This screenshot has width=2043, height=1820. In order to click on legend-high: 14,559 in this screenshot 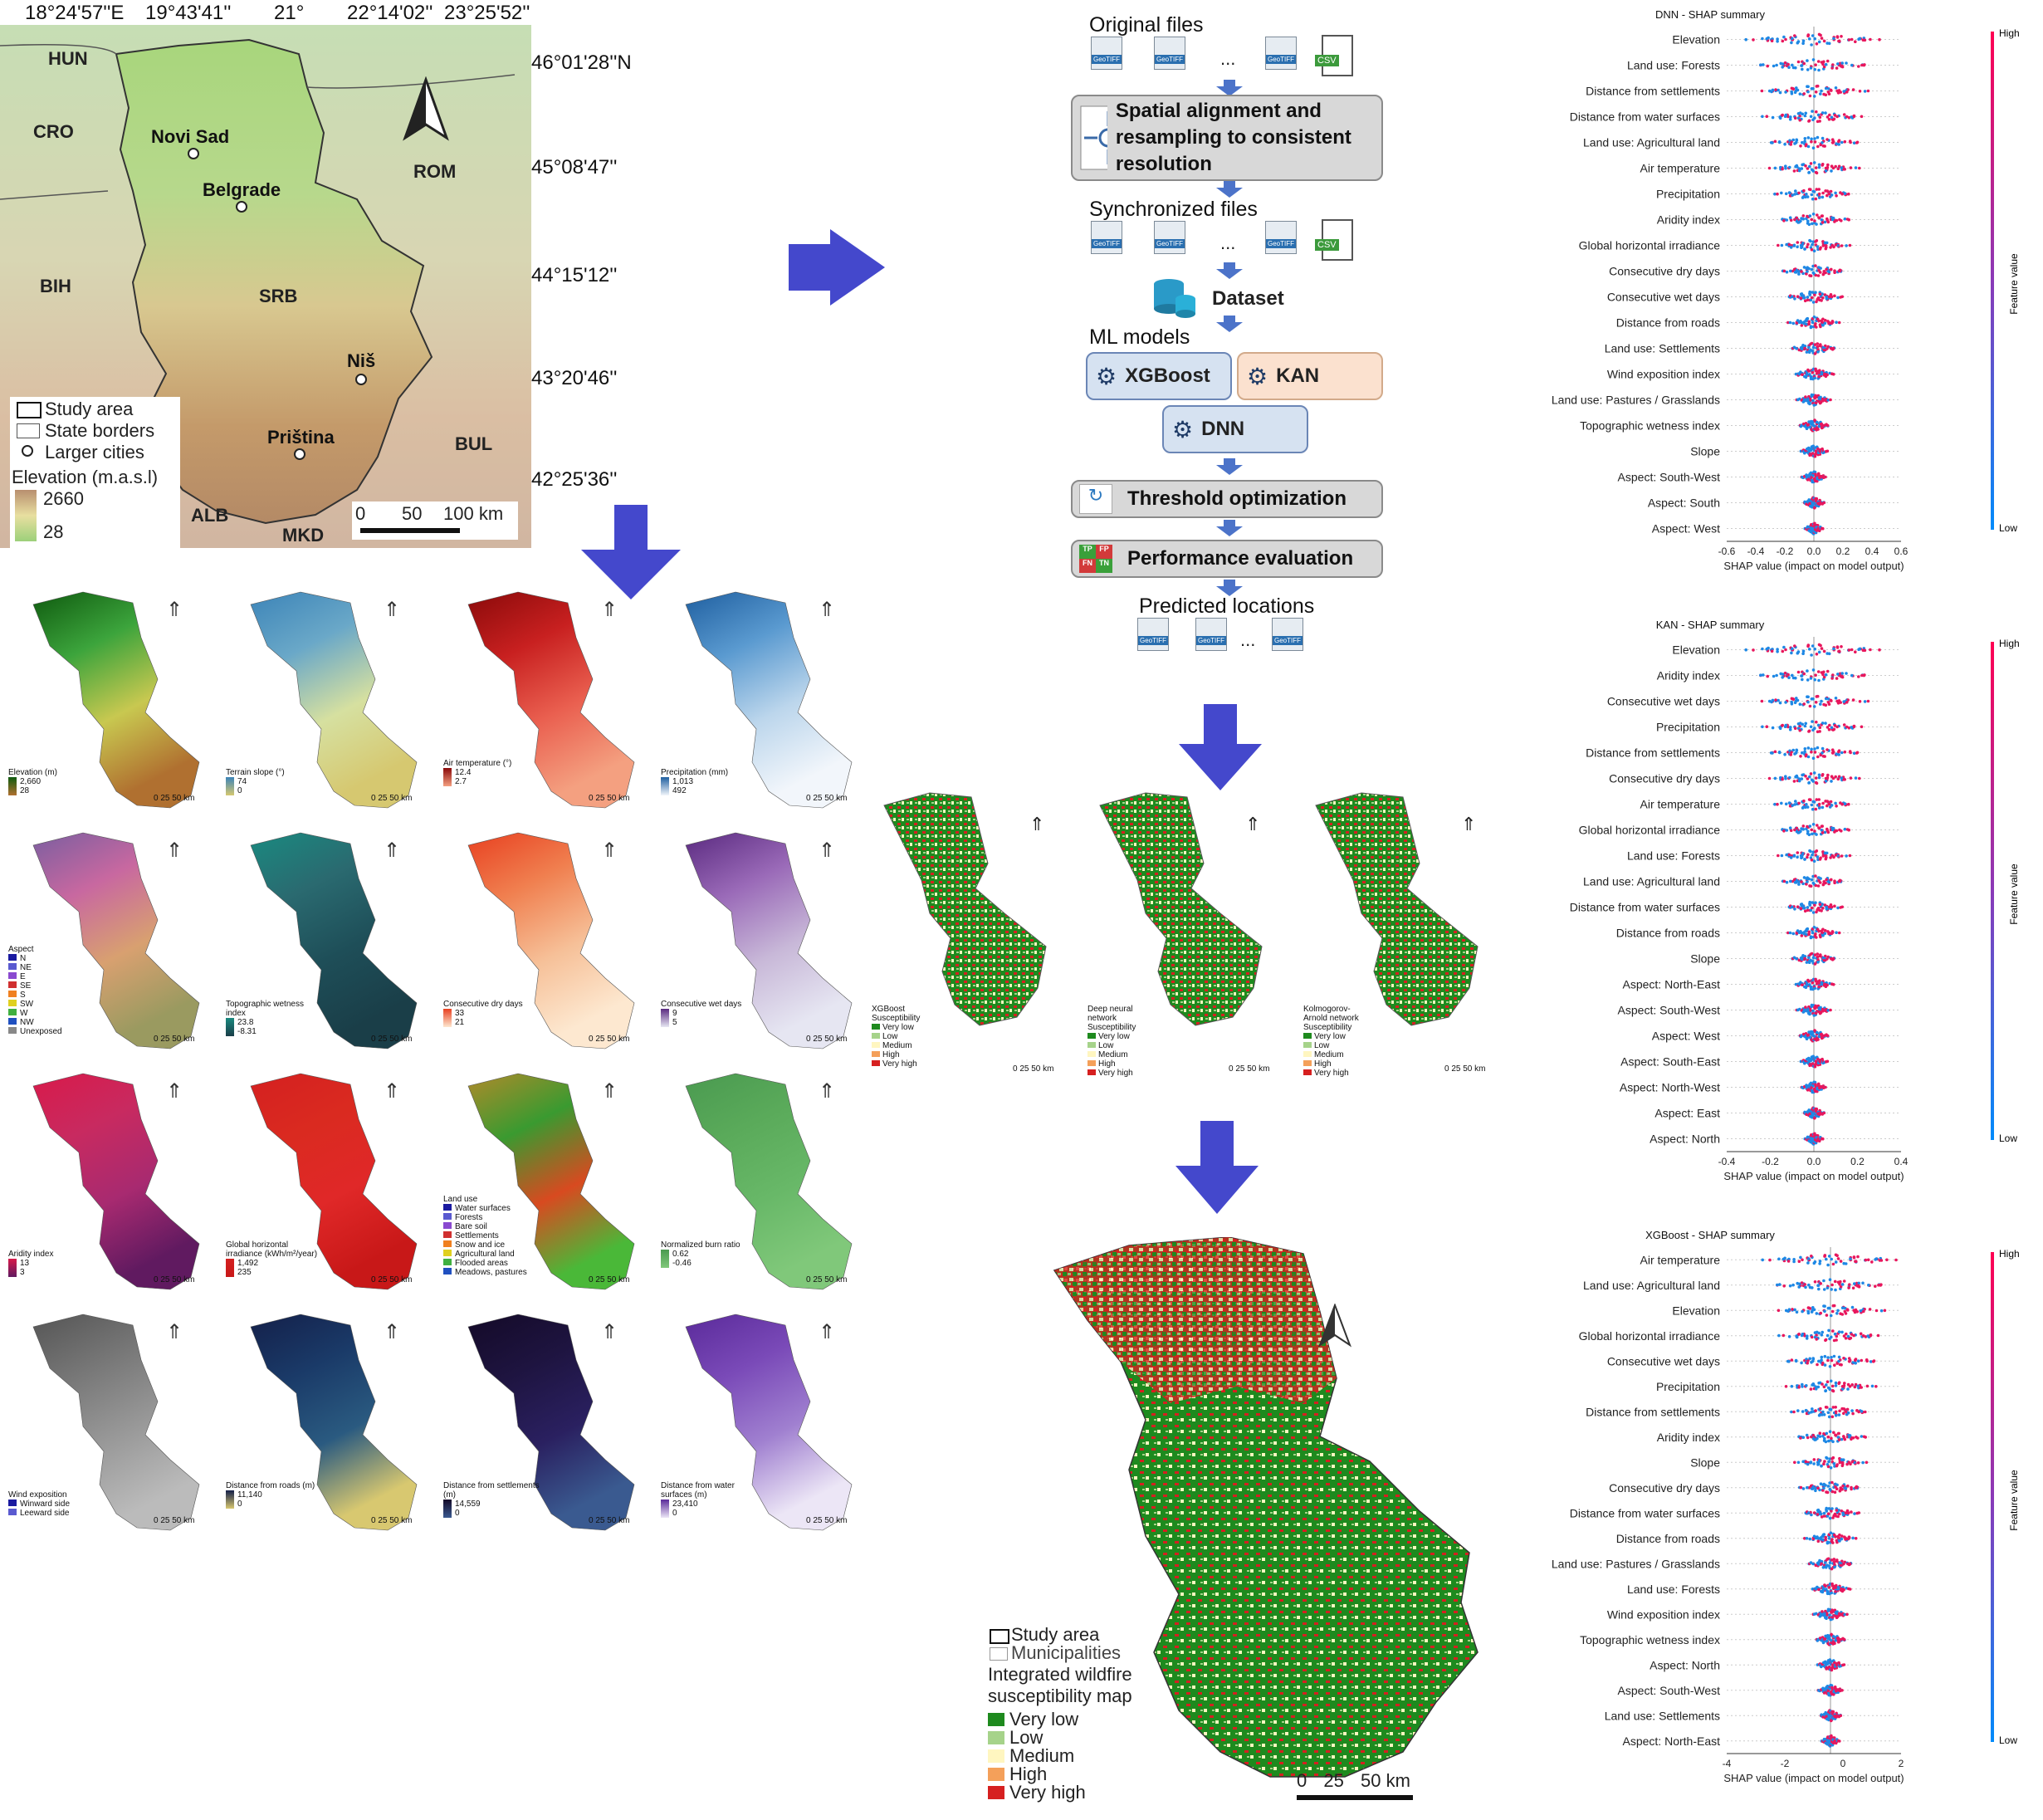, I will do `click(468, 1504)`.